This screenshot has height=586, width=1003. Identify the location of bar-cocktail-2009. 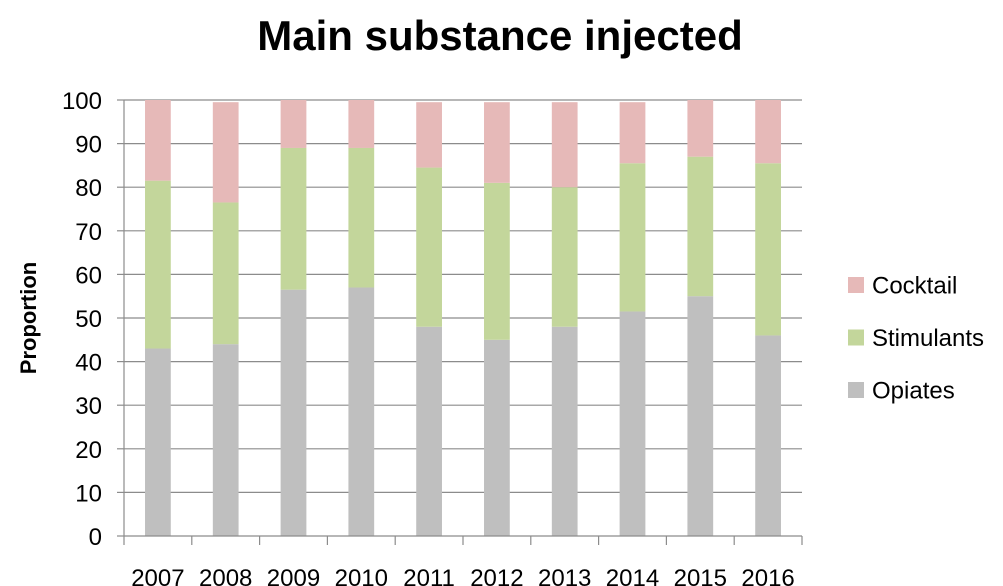
(293, 124).